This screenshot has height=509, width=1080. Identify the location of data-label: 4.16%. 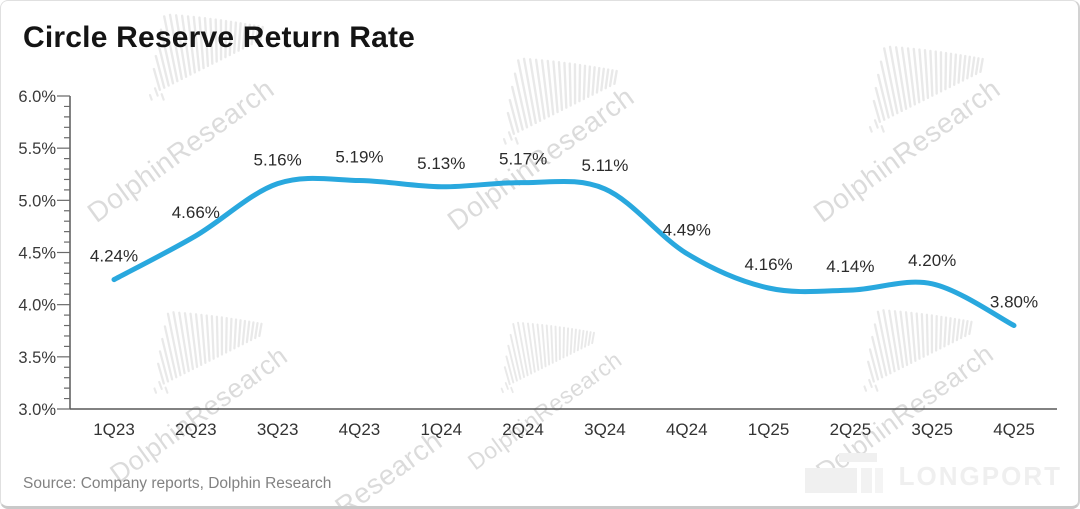
(768, 264).